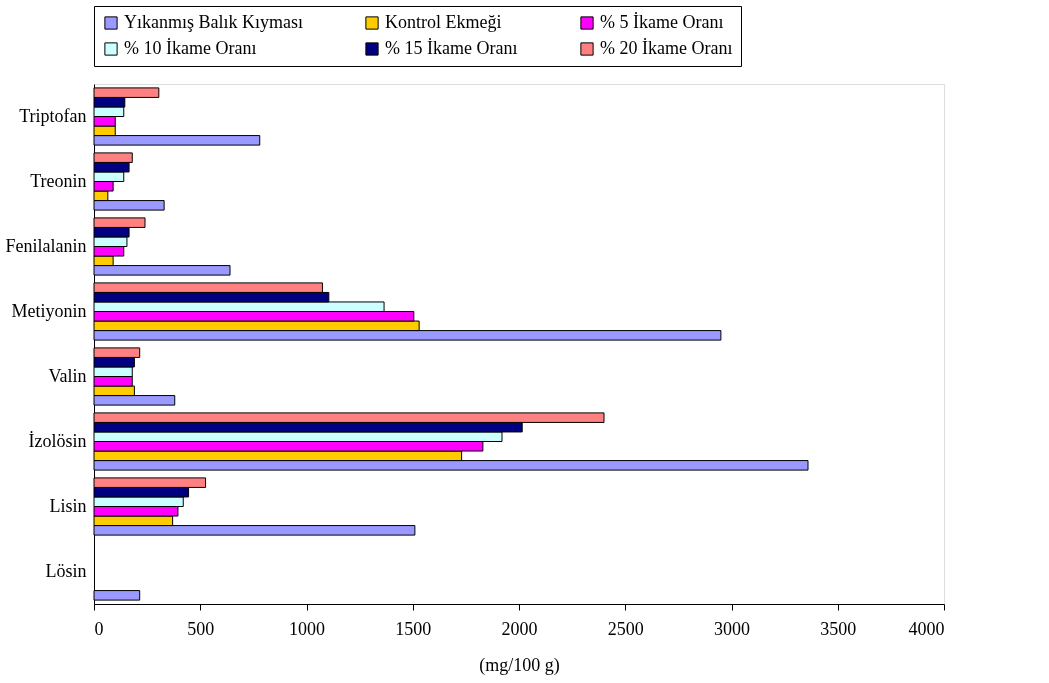  I want to click on x-tick-label: 3000, so click(732, 628).